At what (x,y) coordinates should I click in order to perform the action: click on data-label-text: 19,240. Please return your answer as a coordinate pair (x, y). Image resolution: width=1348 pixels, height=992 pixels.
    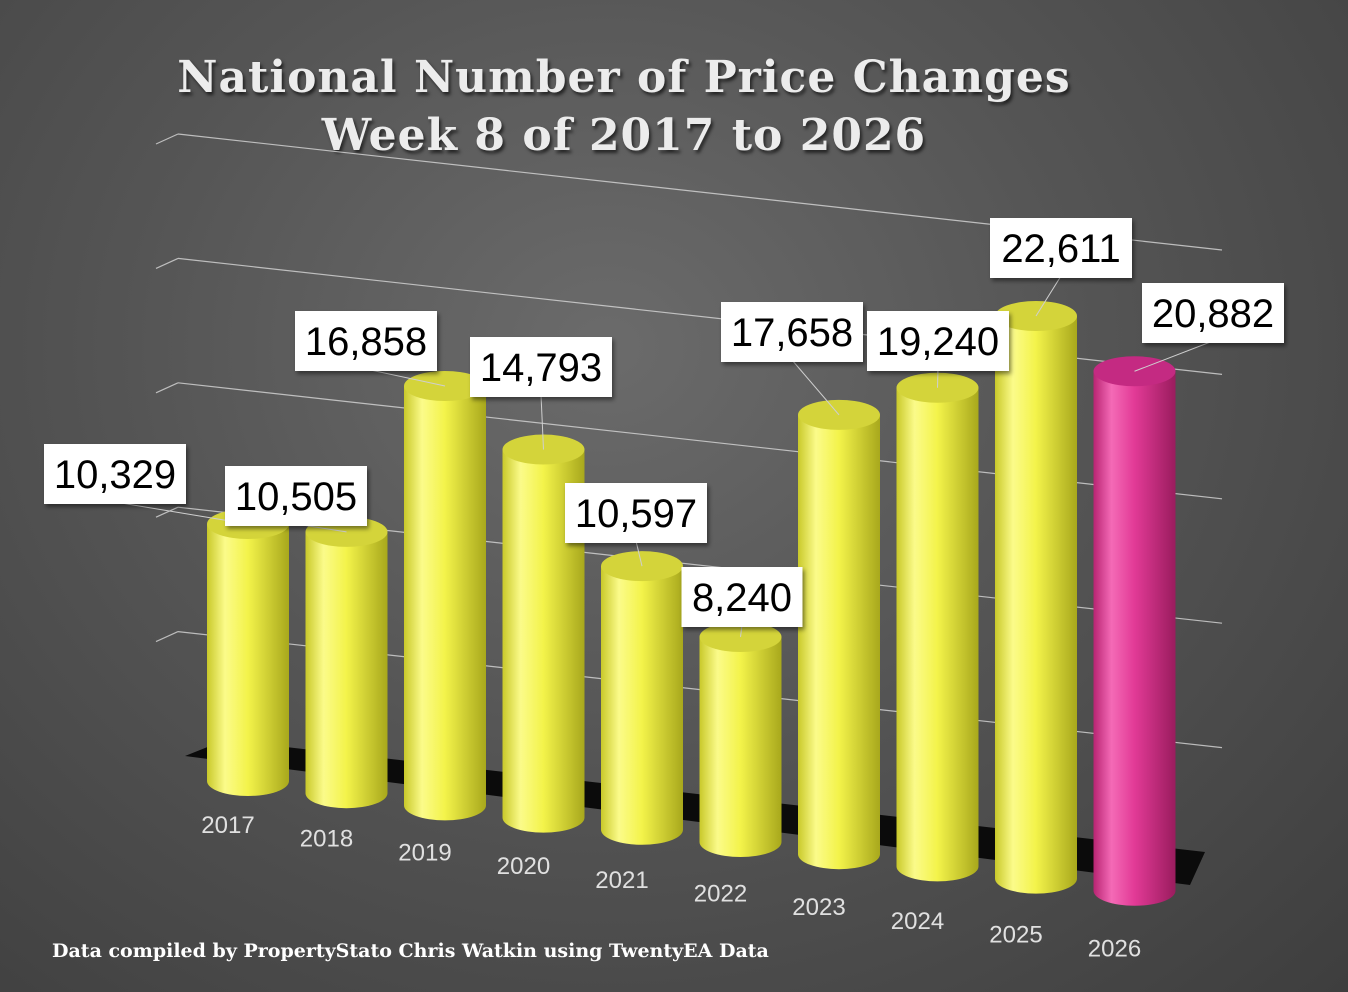
    Looking at the image, I should click on (938, 342).